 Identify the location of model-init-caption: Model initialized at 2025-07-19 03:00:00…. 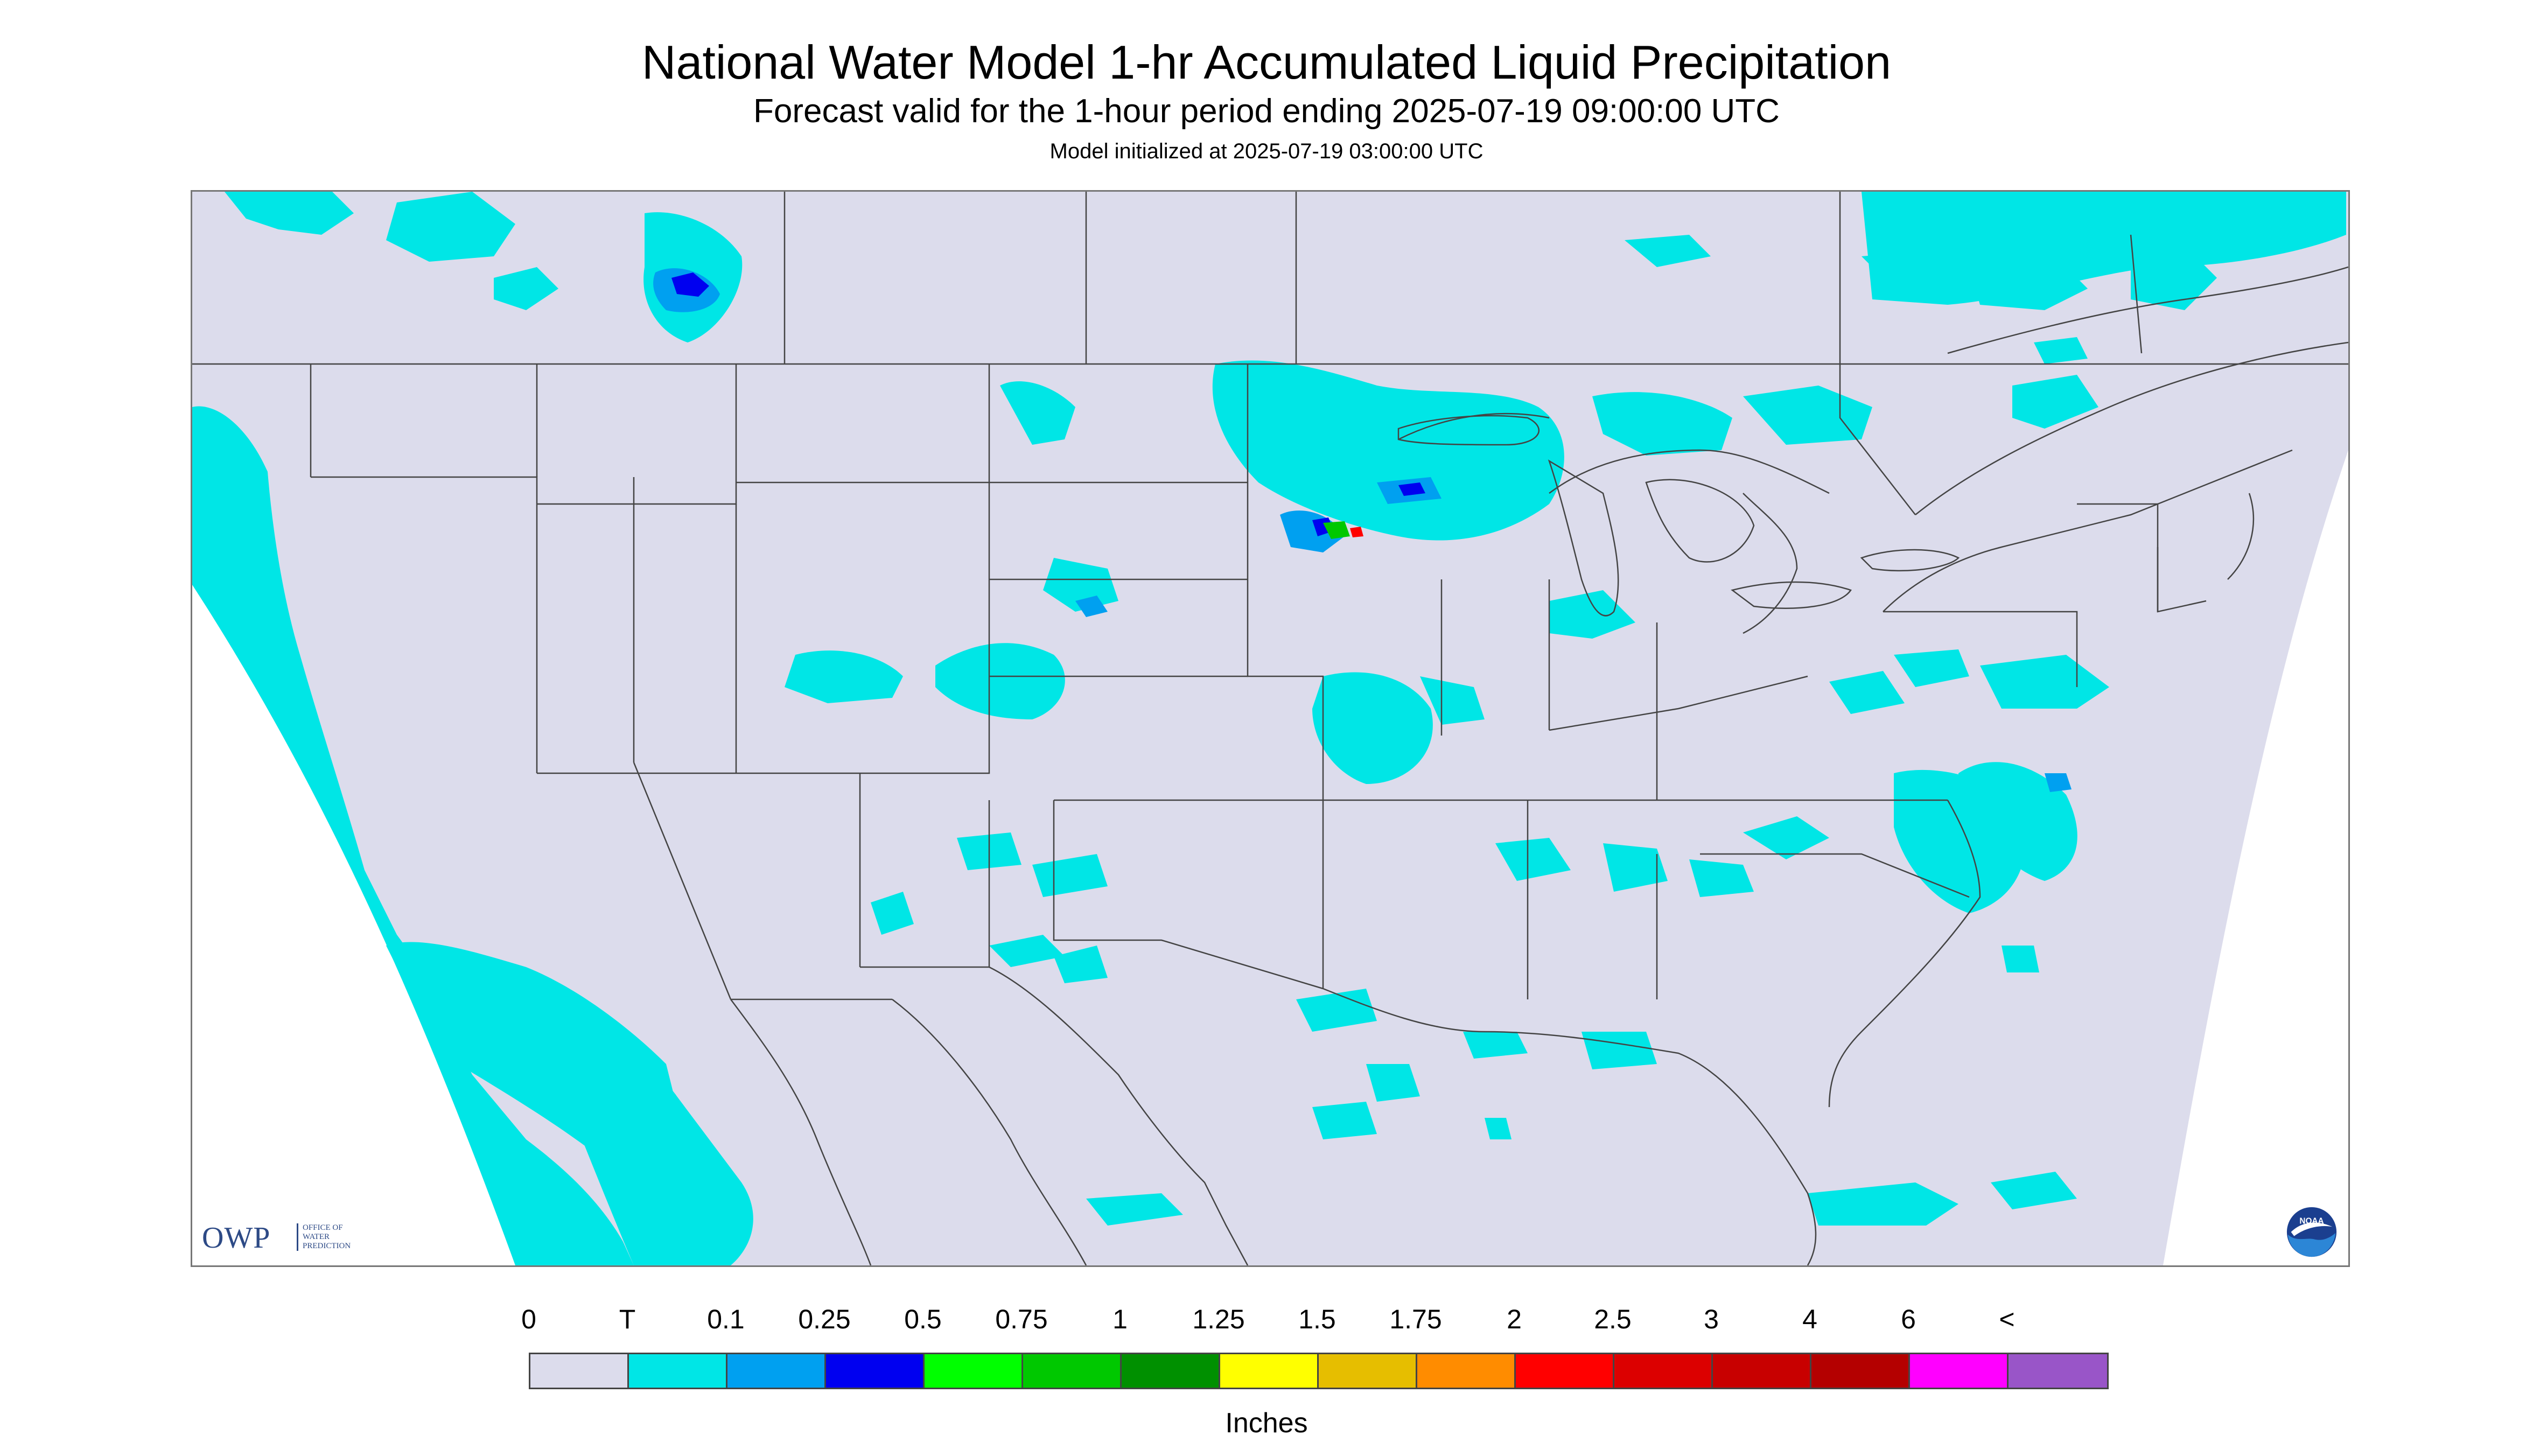
(1266, 151).